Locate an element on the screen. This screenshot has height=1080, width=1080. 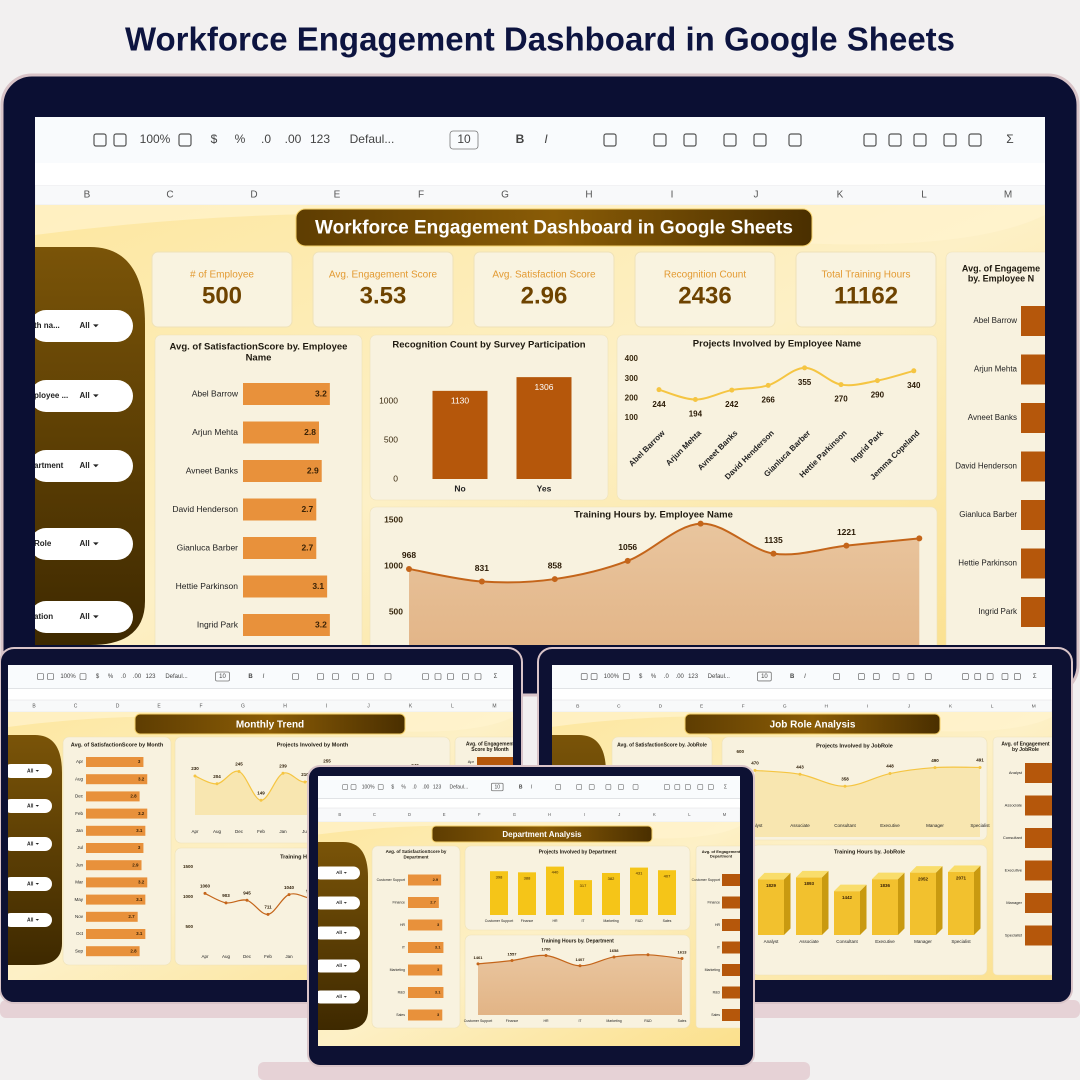
toolbar-item: B is located at coordinates (521, 787).